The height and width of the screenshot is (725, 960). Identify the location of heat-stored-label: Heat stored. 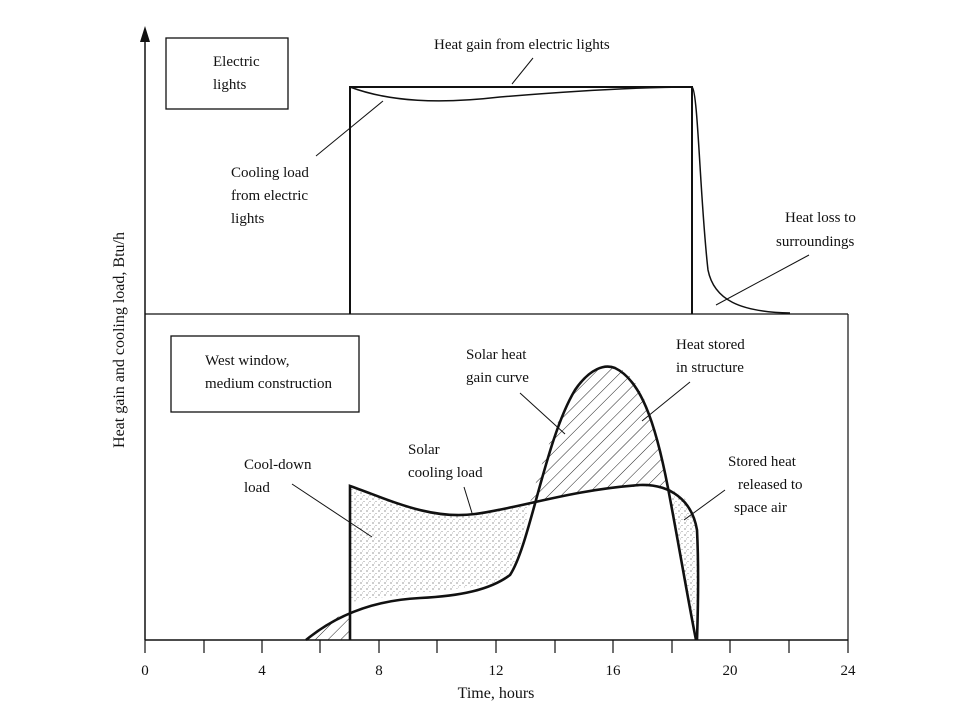
(710, 345).